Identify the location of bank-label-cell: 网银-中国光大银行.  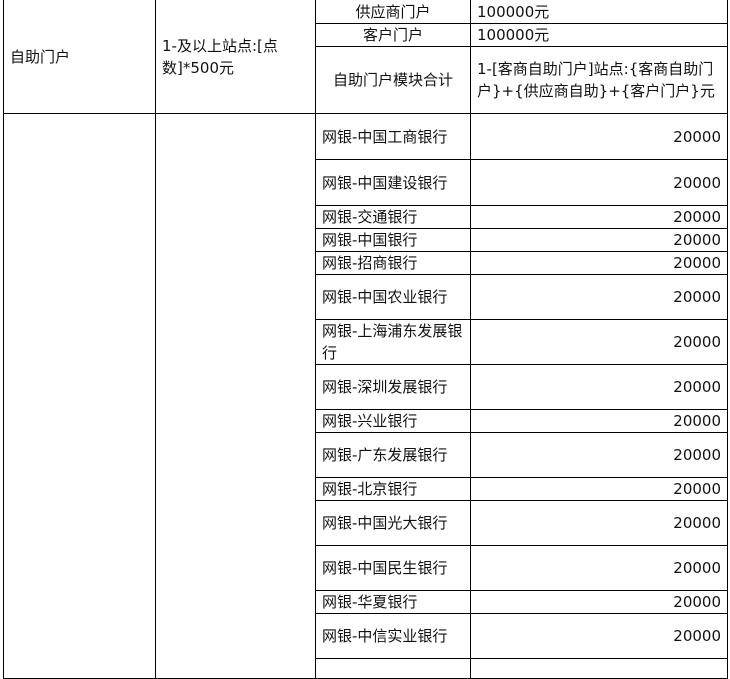
(393, 523).